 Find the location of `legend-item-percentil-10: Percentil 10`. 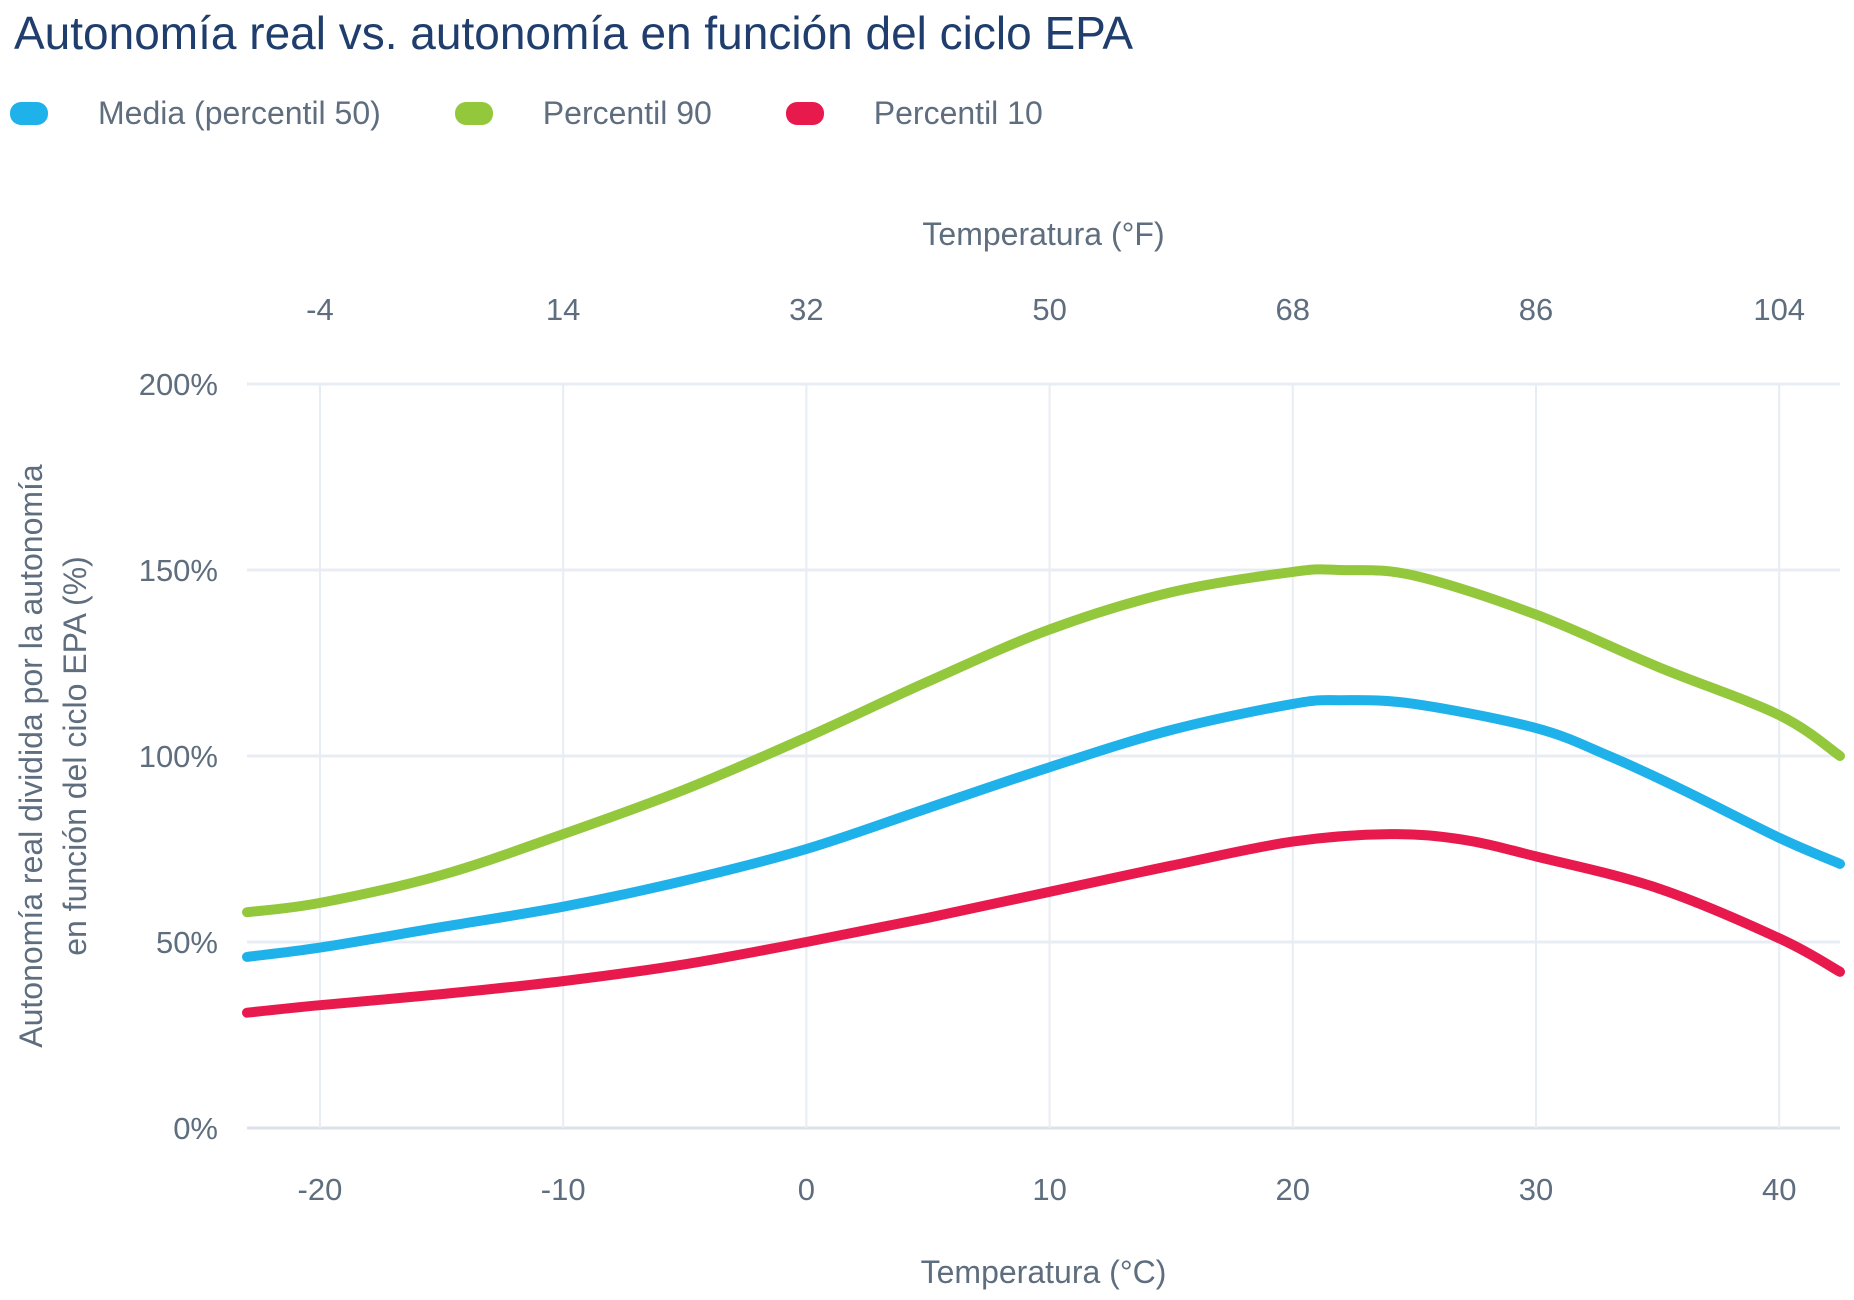

legend-item-percentil-10: Percentil 10 is located at coordinates (914, 113).